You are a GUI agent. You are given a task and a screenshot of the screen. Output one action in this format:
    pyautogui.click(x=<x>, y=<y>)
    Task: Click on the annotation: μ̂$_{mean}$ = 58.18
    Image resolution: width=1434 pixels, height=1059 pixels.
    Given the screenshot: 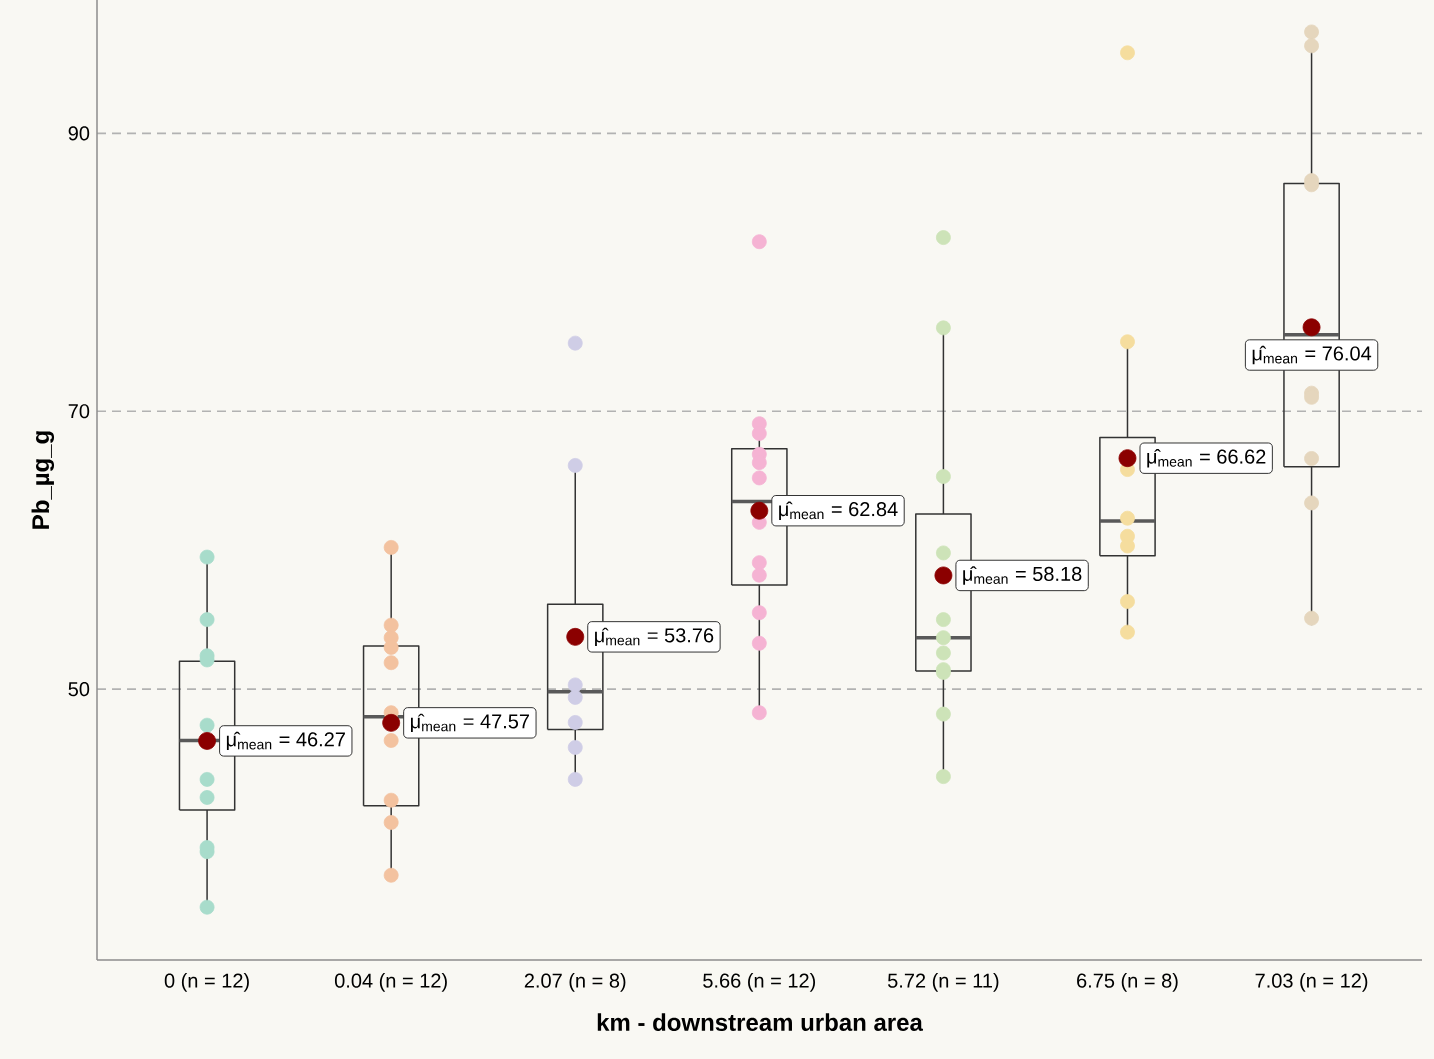 What is the action you would take?
    pyautogui.click(x=1022, y=575)
    